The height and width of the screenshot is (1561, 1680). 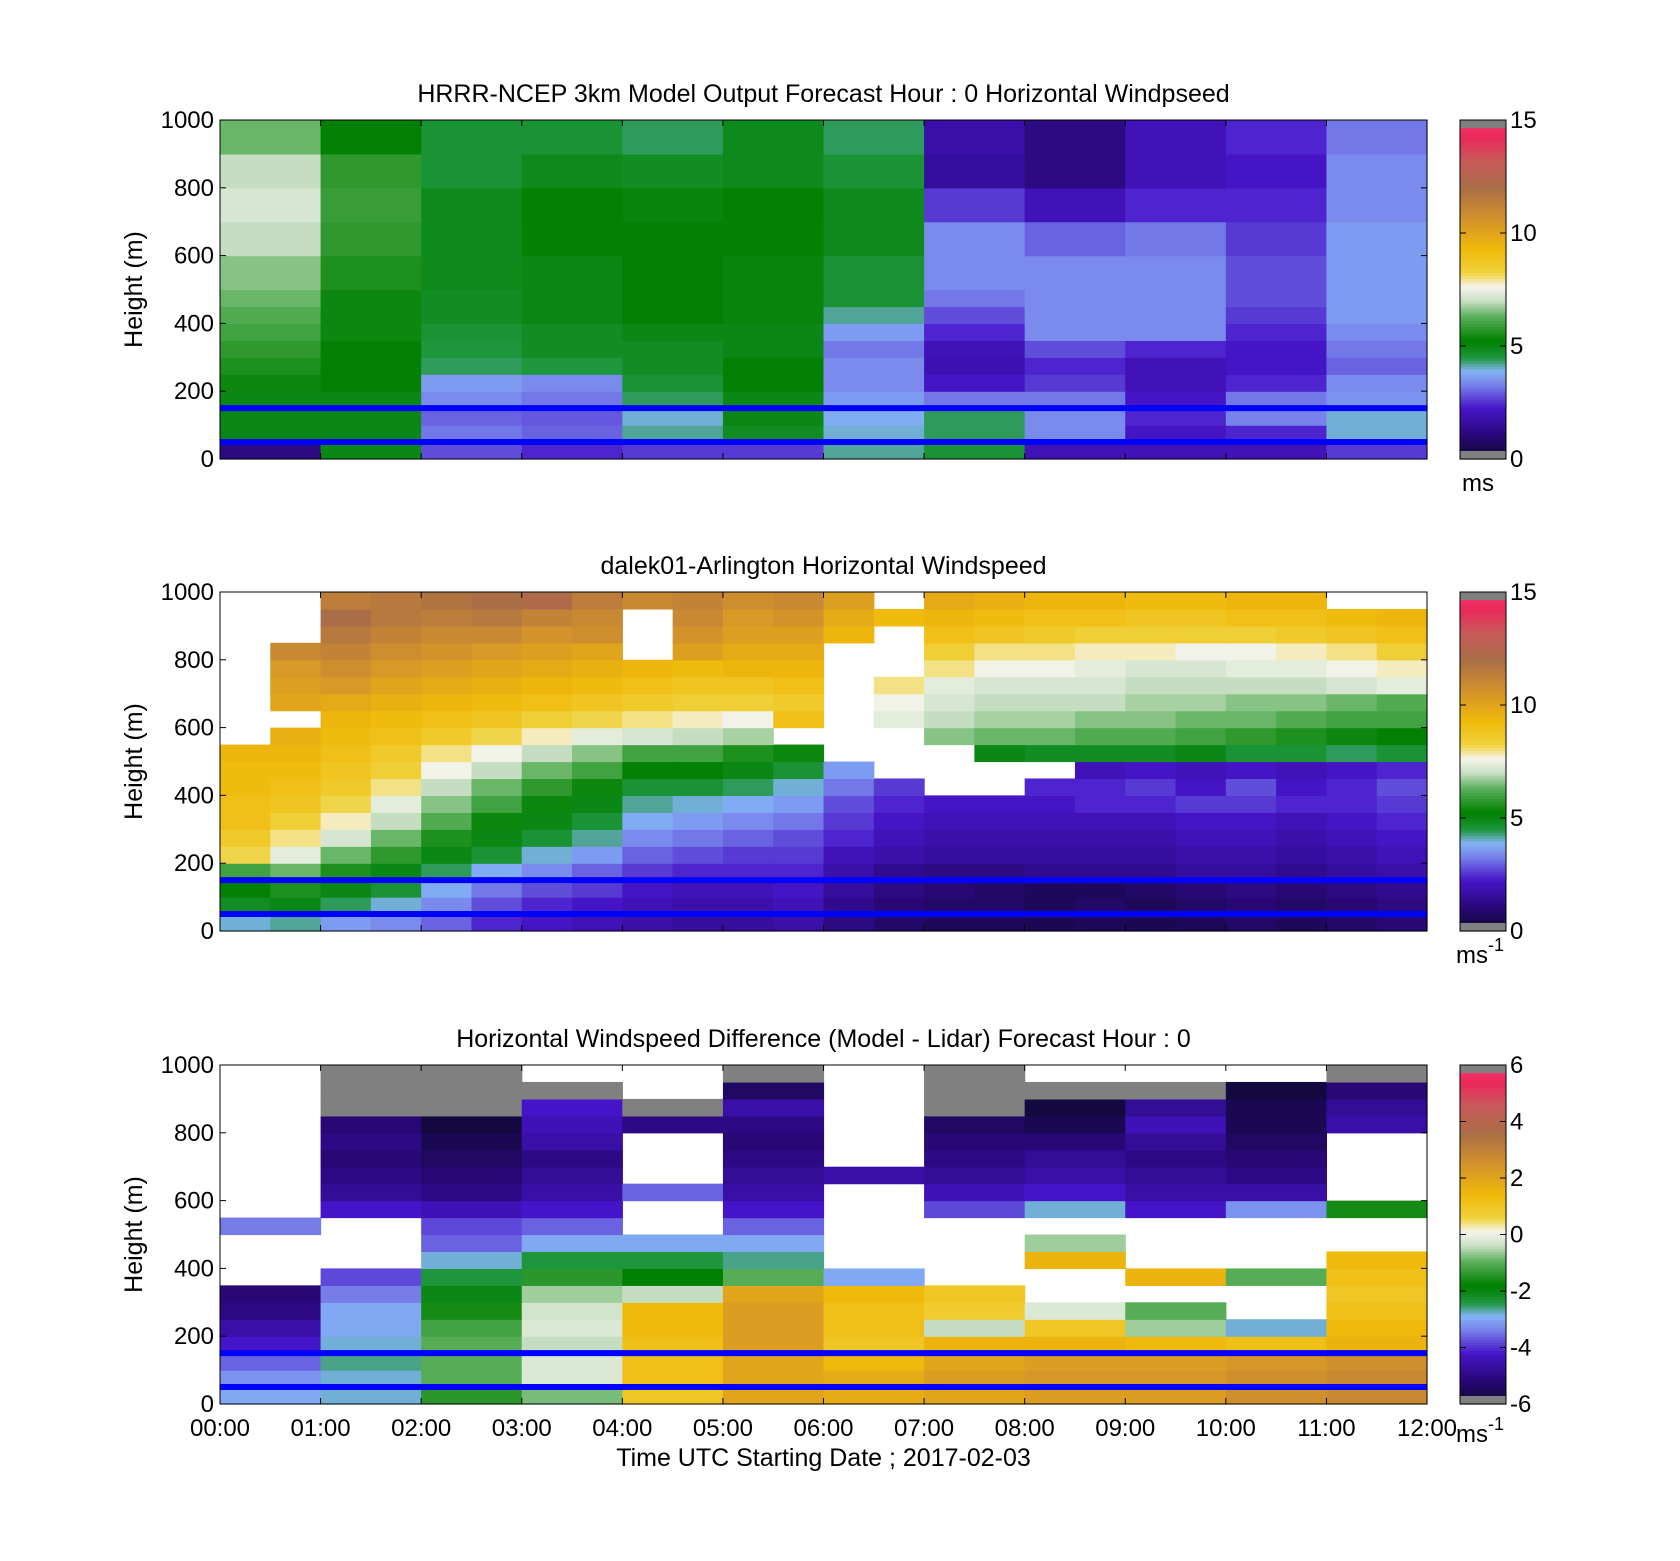 What do you see at coordinates (187, 1065) in the screenshot?
I see `y-tick-label: 1000` at bounding box center [187, 1065].